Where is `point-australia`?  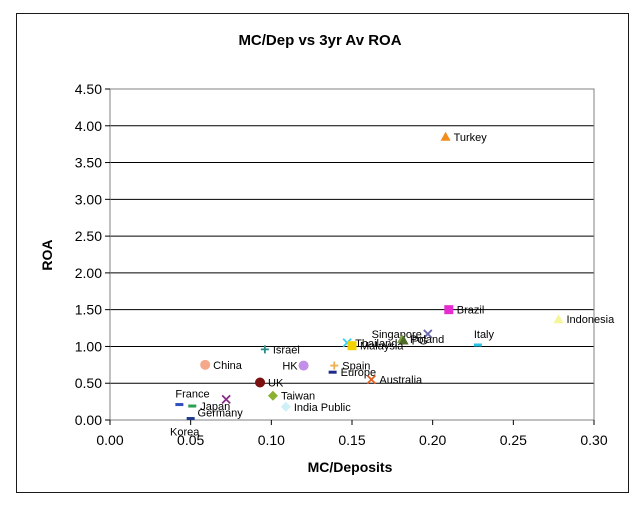
point-australia is located at coordinates (371, 379).